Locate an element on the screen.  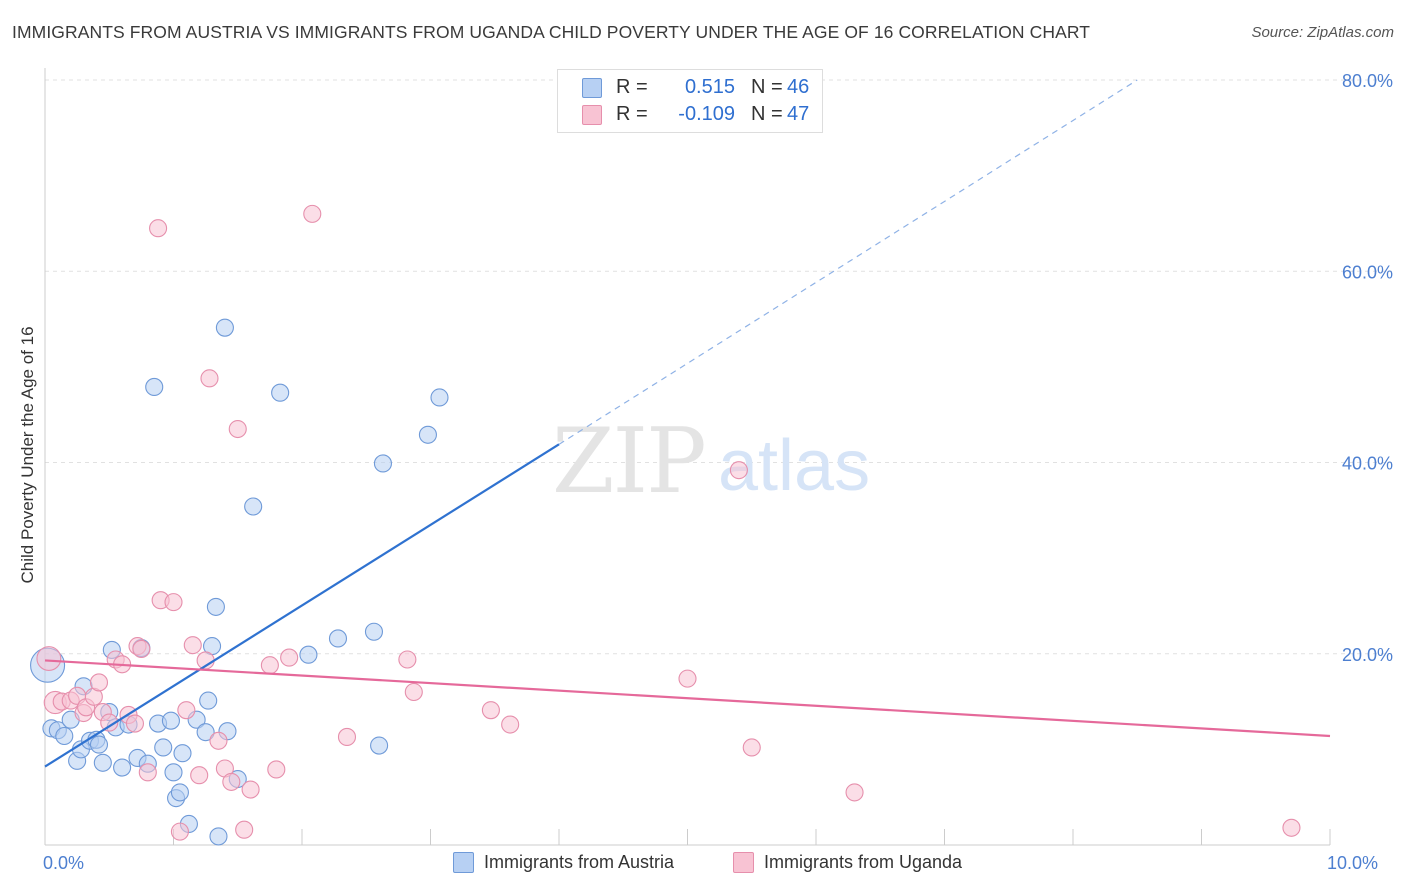
watermark: ZIP atlas is located at coordinates (711, 461).